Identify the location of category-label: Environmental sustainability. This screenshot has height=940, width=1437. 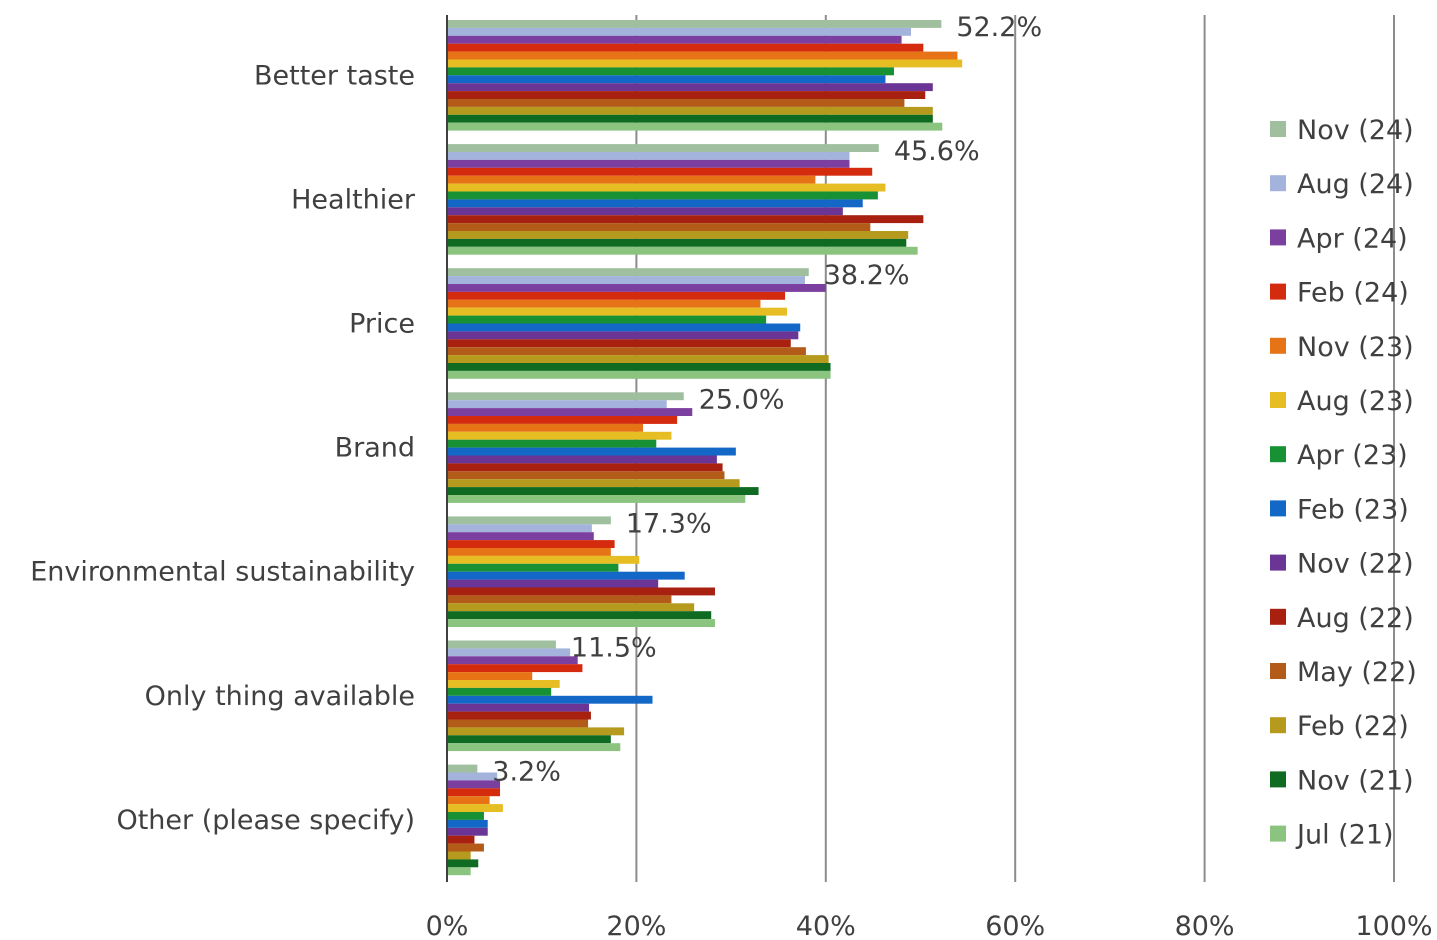
(222, 572).